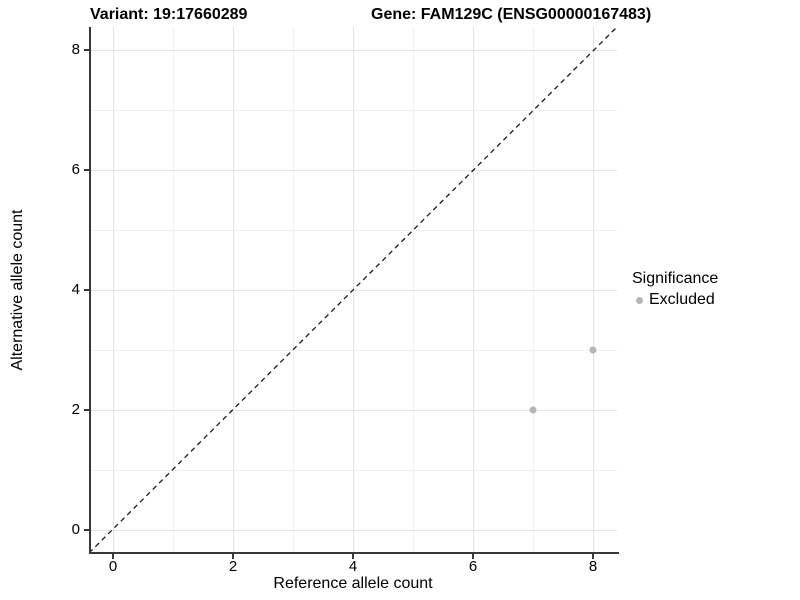 This screenshot has height=600, width=800. I want to click on y-axis-line, so click(90, 290).